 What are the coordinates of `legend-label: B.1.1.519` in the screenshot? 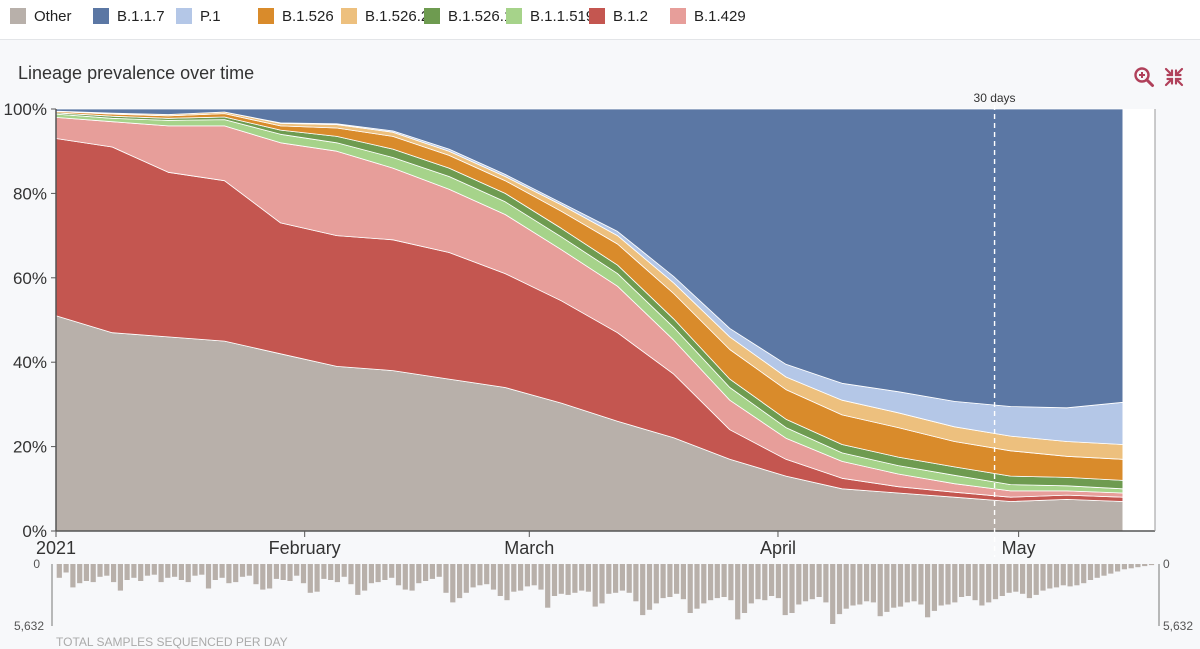 It's located at (562, 16).